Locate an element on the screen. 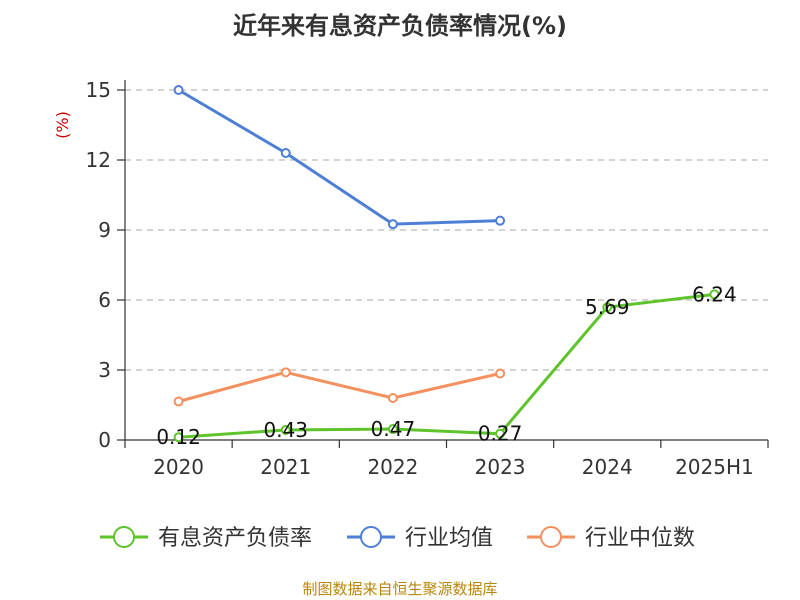 The width and height of the screenshot is (800, 600). legend-item-0: 有息资产负债率 is located at coordinates (206, 538).